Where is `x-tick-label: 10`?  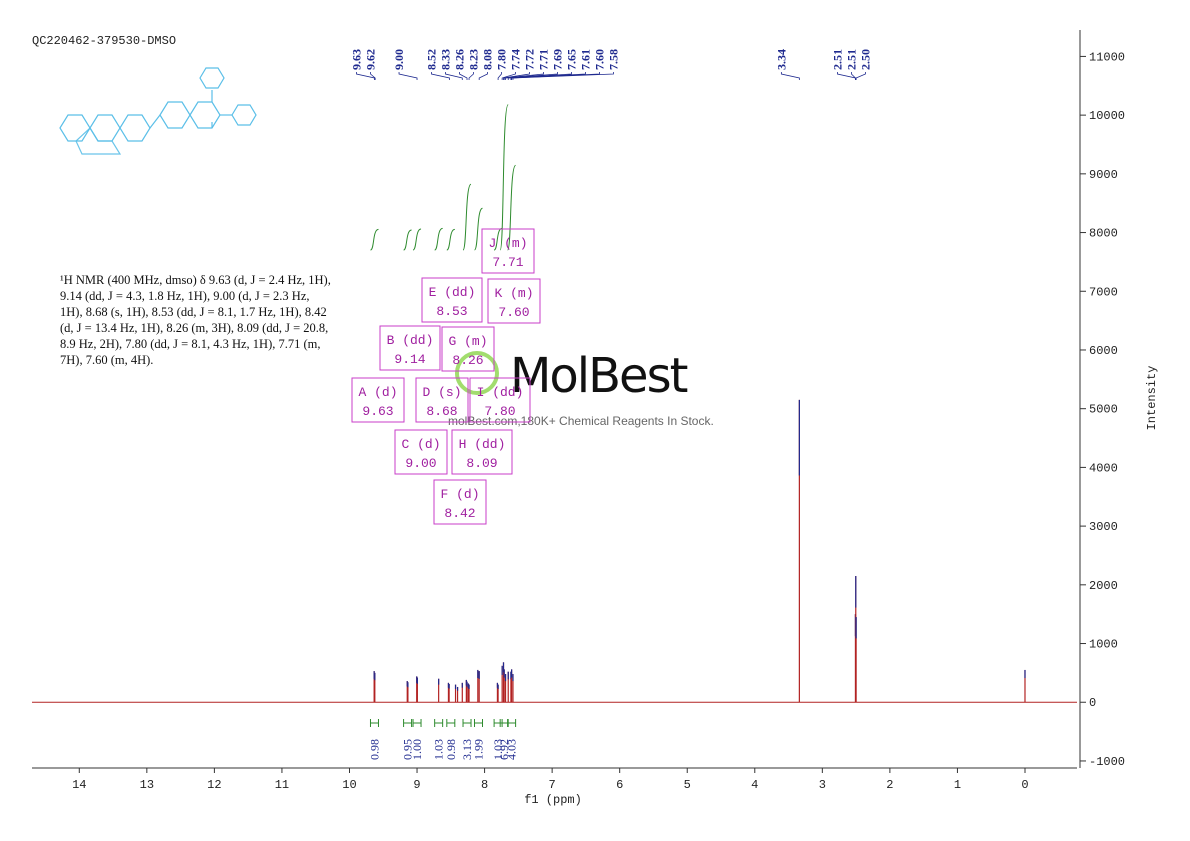 x-tick-label: 10 is located at coordinates (349, 785).